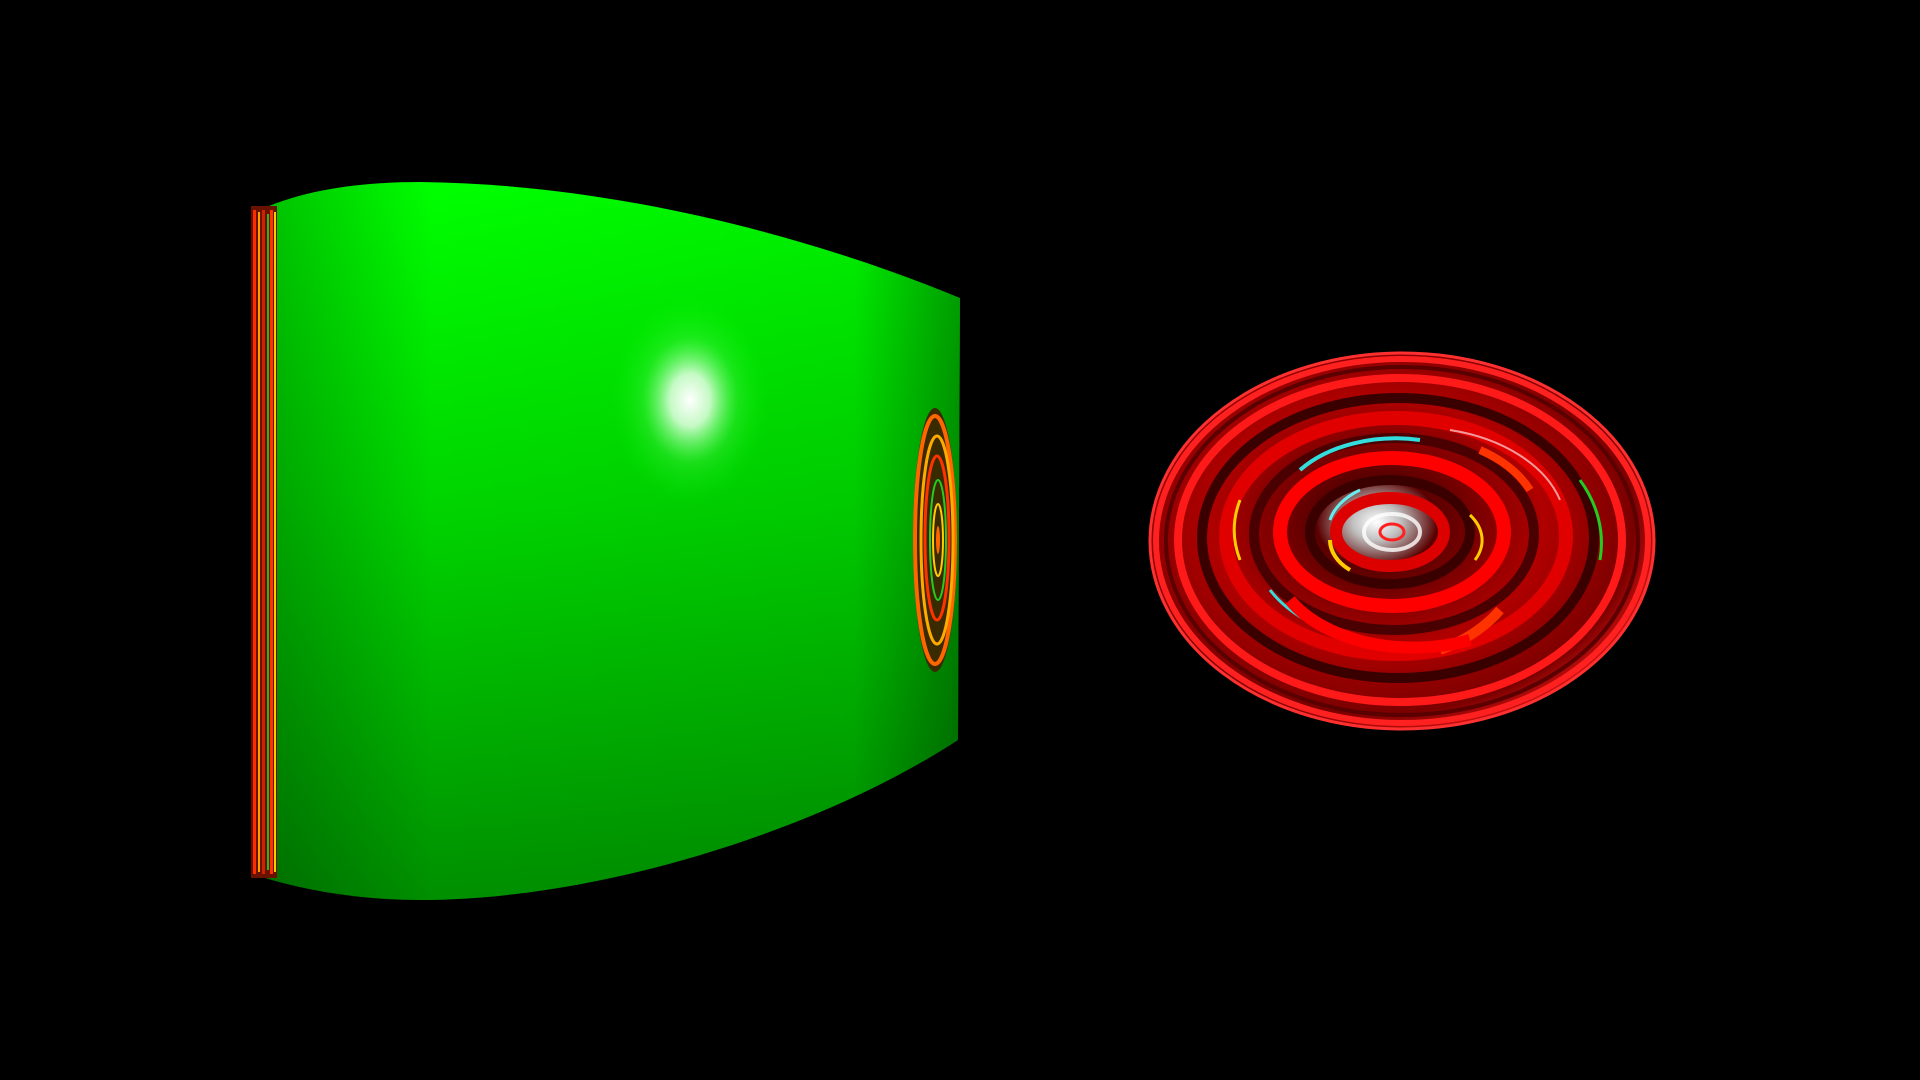 Image resolution: width=1920 pixels, height=1080 pixels. I want to click on disc-rings, so click(1402, 541).